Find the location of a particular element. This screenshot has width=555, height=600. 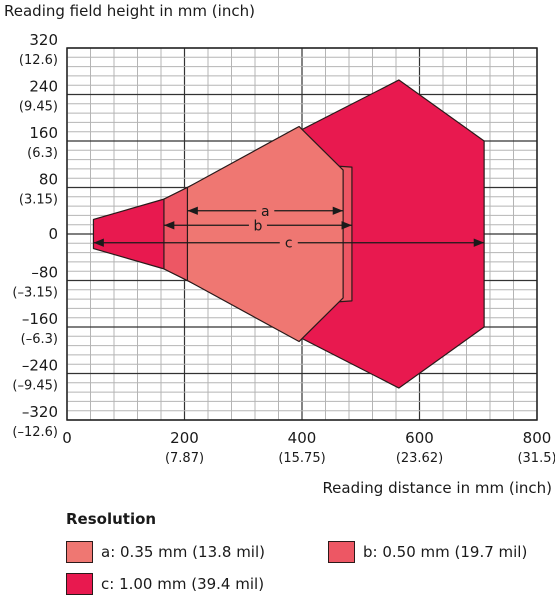

y-tick-sublabel: (3.15) is located at coordinates (38, 200).